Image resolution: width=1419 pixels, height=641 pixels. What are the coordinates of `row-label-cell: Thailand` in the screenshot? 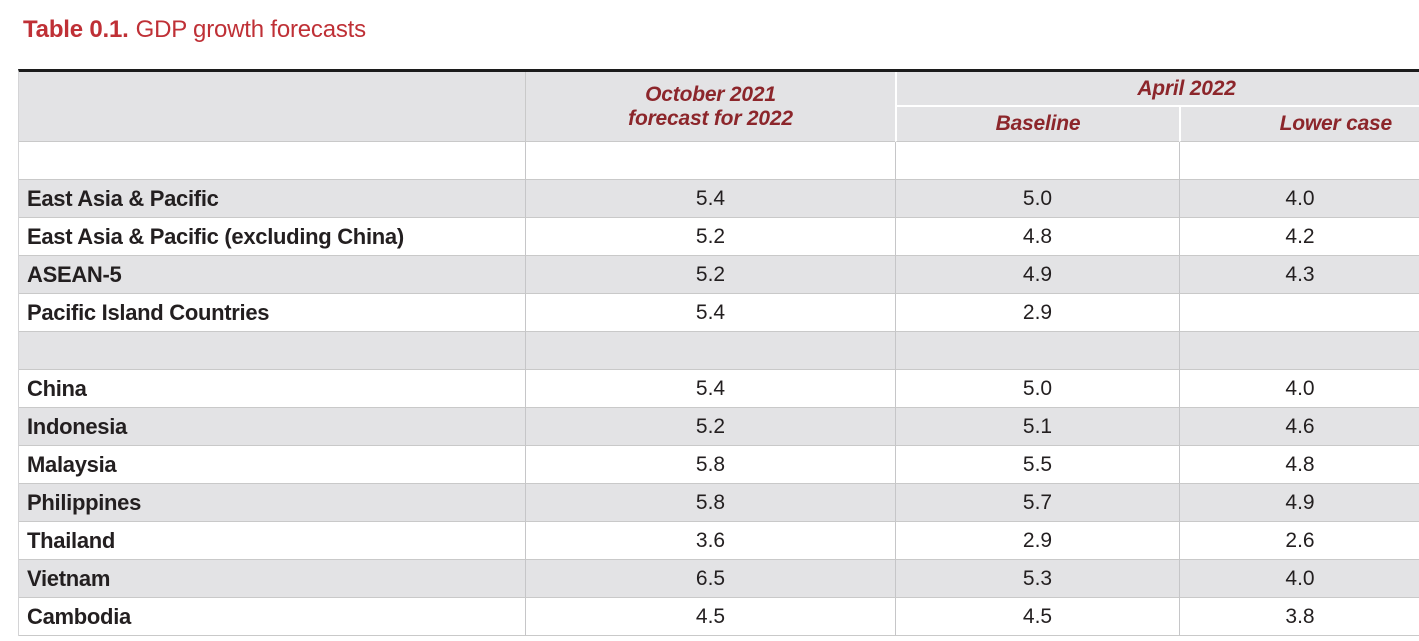 It's located at (272, 541).